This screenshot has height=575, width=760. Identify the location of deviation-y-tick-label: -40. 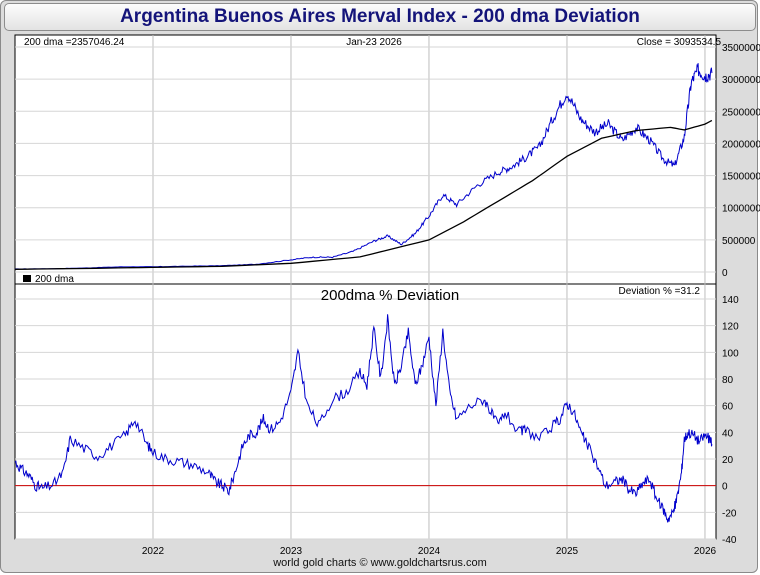
(729, 540).